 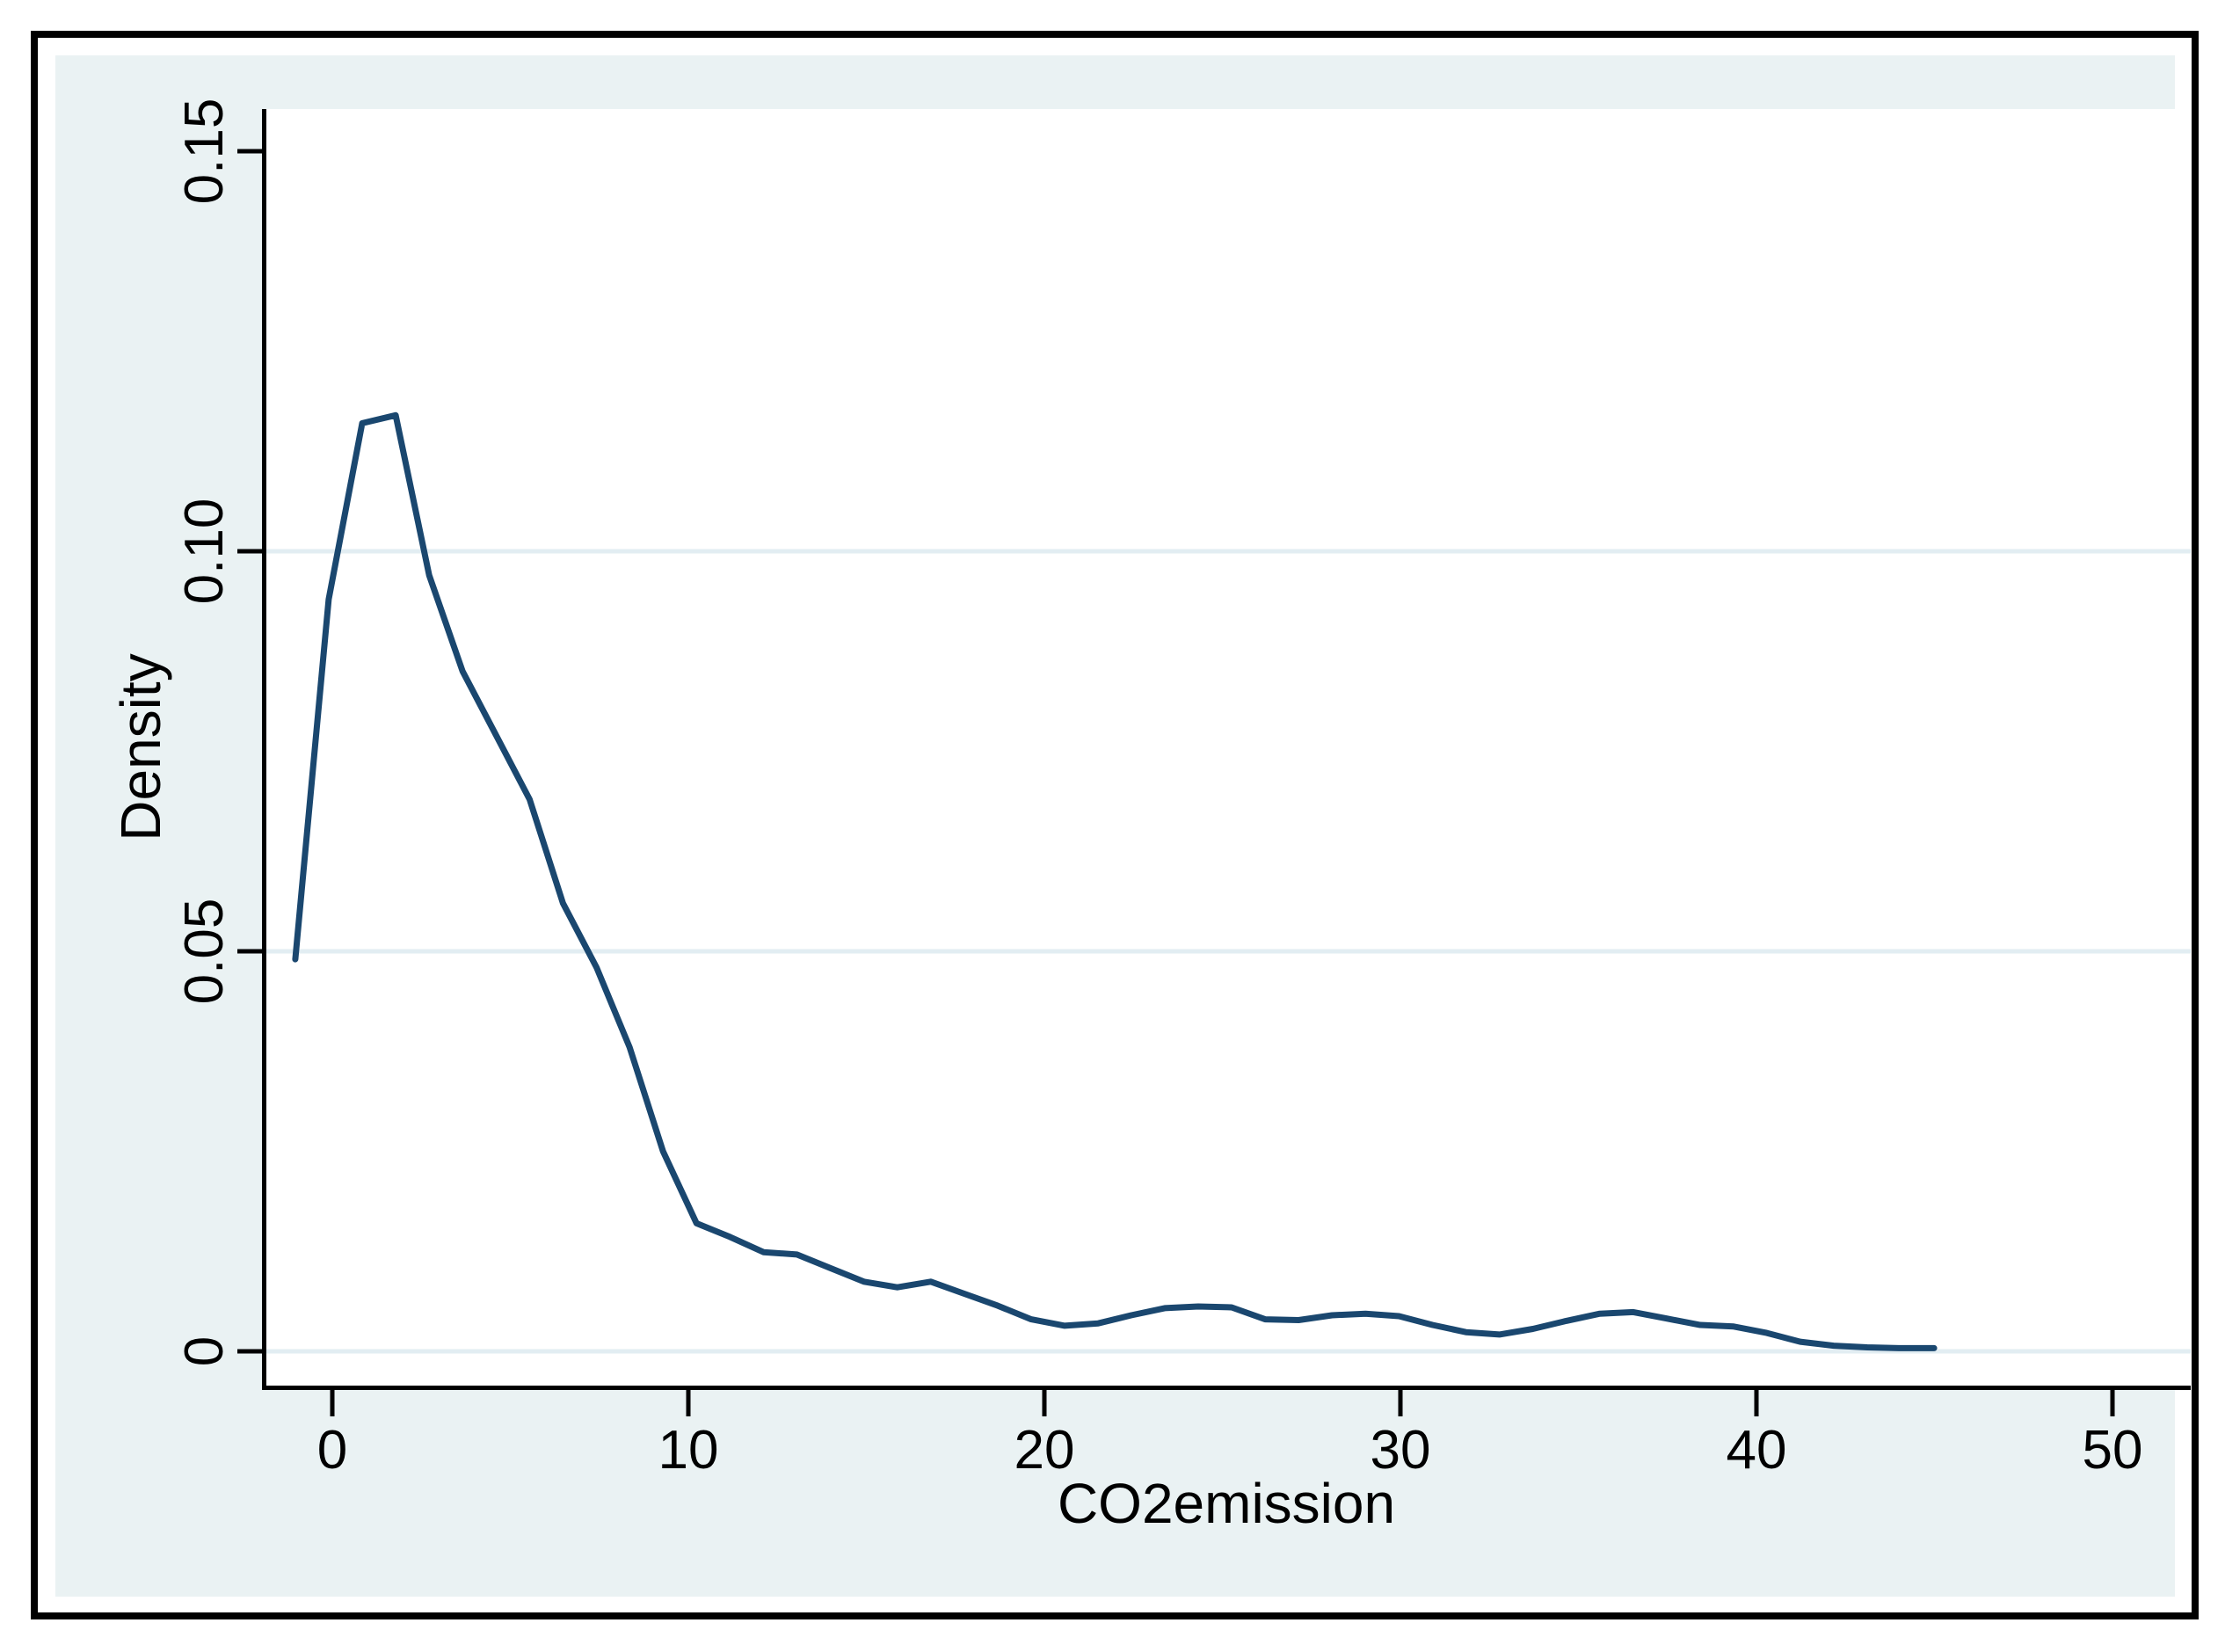 What do you see at coordinates (1044, 1450) in the screenshot?
I see `x-tick-label: 20` at bounding box center [1044, 1450].